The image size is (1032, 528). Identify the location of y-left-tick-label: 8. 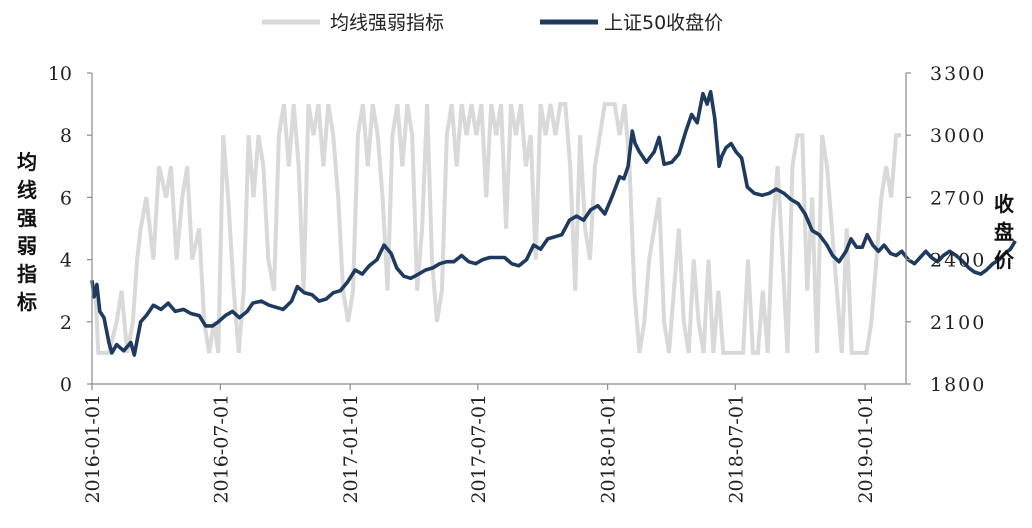
(66, 136).